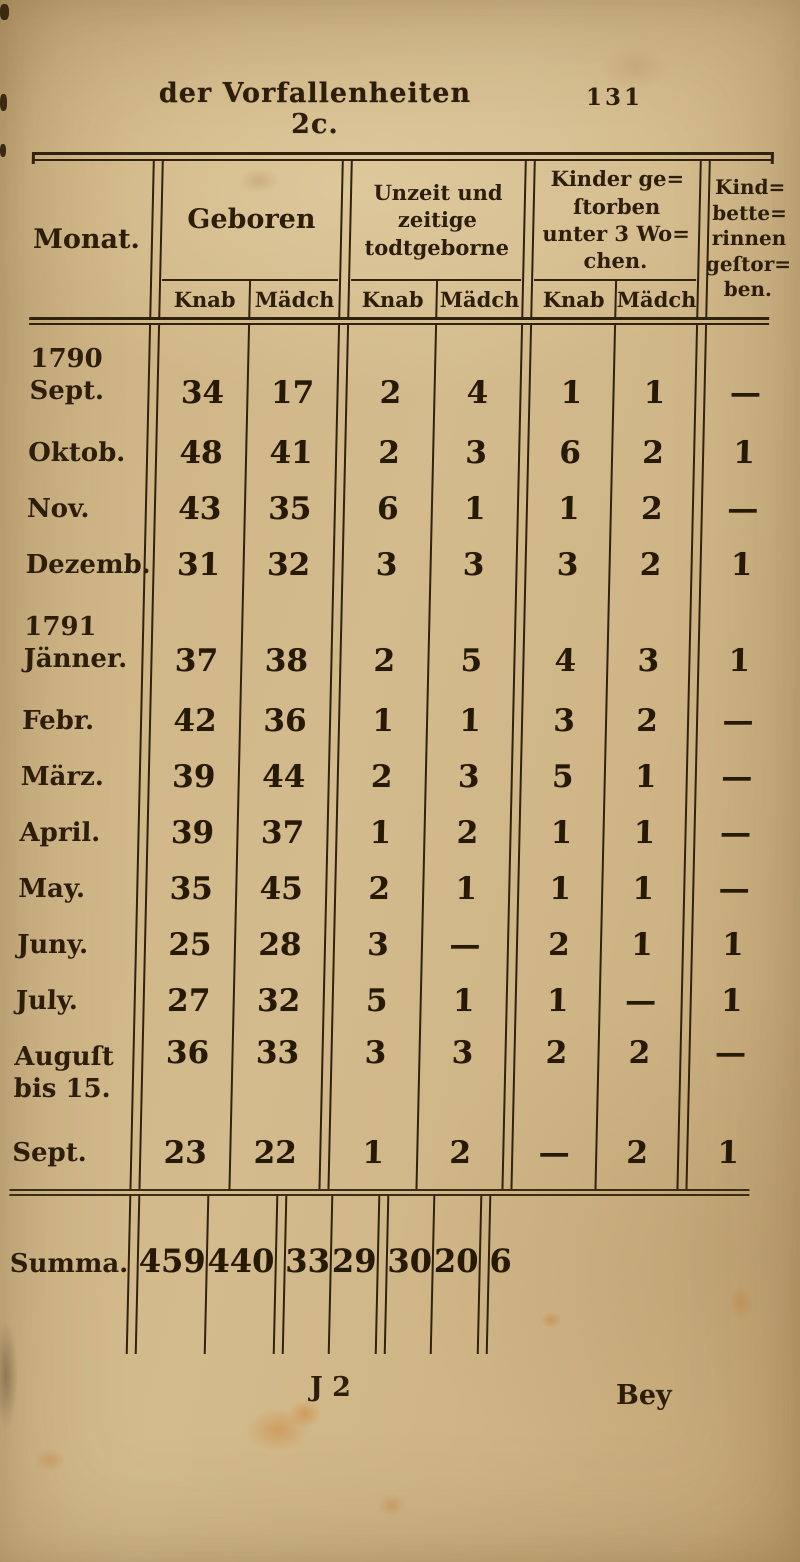 This screenshot has width=800, height=1562. I want to click on table-row: Sept. 23 22 1 2 — 2 1, so click(380, 1153).